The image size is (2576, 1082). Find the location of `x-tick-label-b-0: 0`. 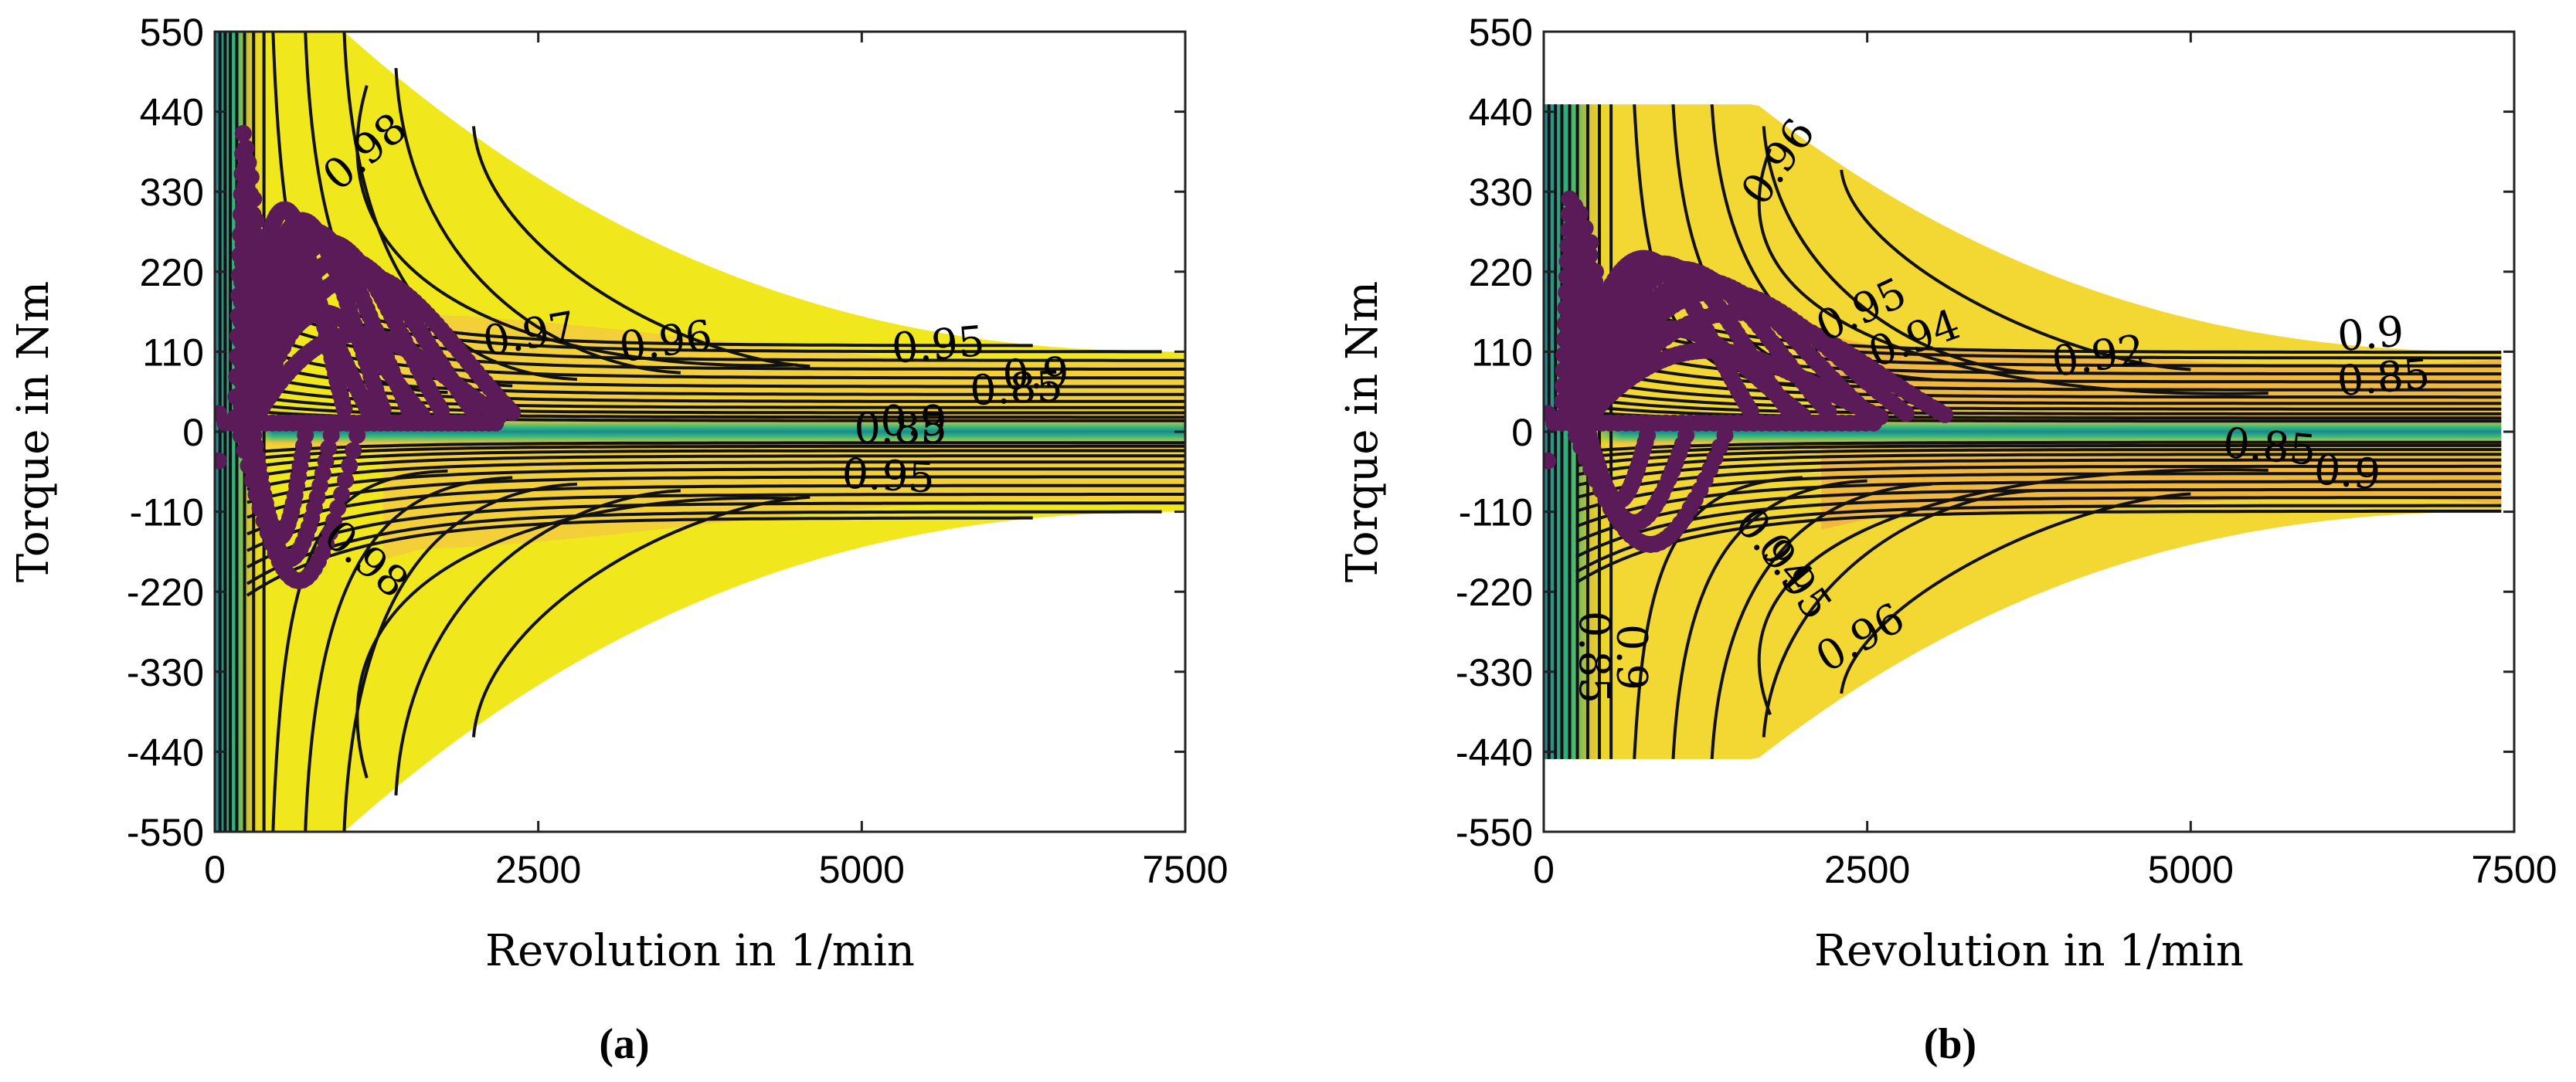

x-tick-label-b-0: 0 is located at coordinates (1544, 870).